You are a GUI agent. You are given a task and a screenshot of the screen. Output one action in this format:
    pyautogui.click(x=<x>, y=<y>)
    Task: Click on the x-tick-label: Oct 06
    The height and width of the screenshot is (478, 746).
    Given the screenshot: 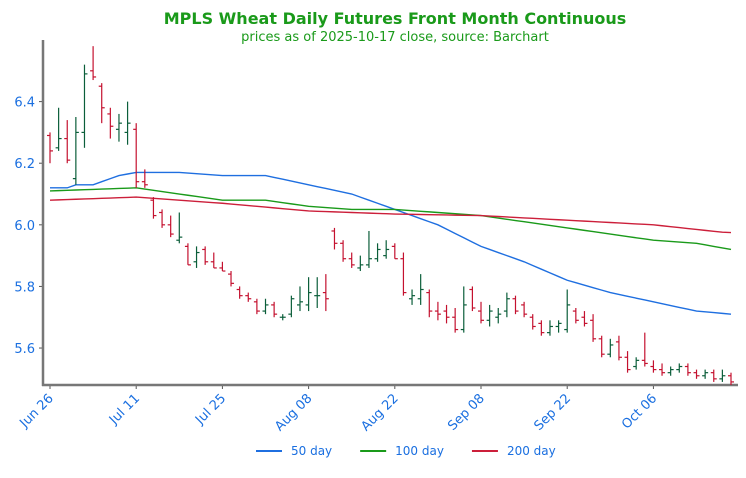 What is the action you would take?
    pyautogui.click(x=639, y=411)
    